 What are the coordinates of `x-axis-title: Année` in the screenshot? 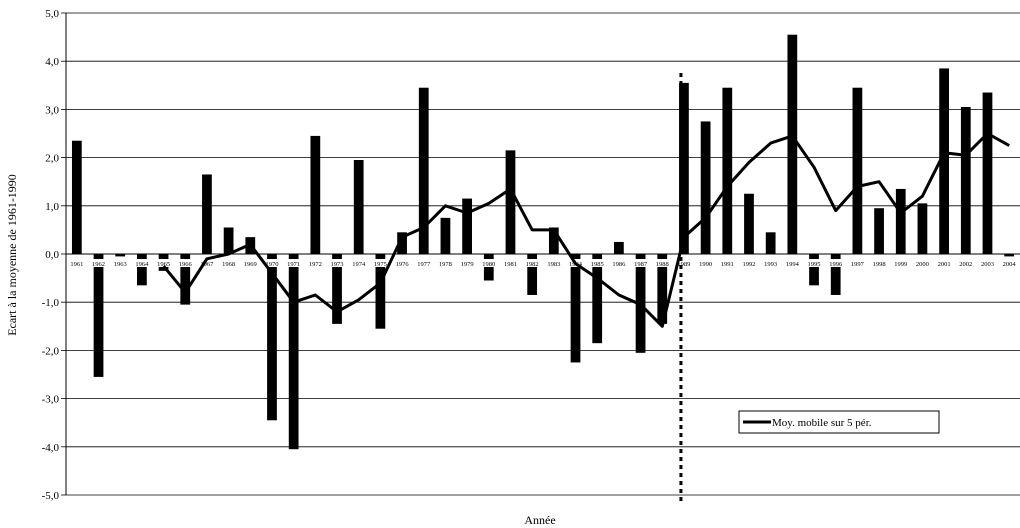 It's located at (539, 520).